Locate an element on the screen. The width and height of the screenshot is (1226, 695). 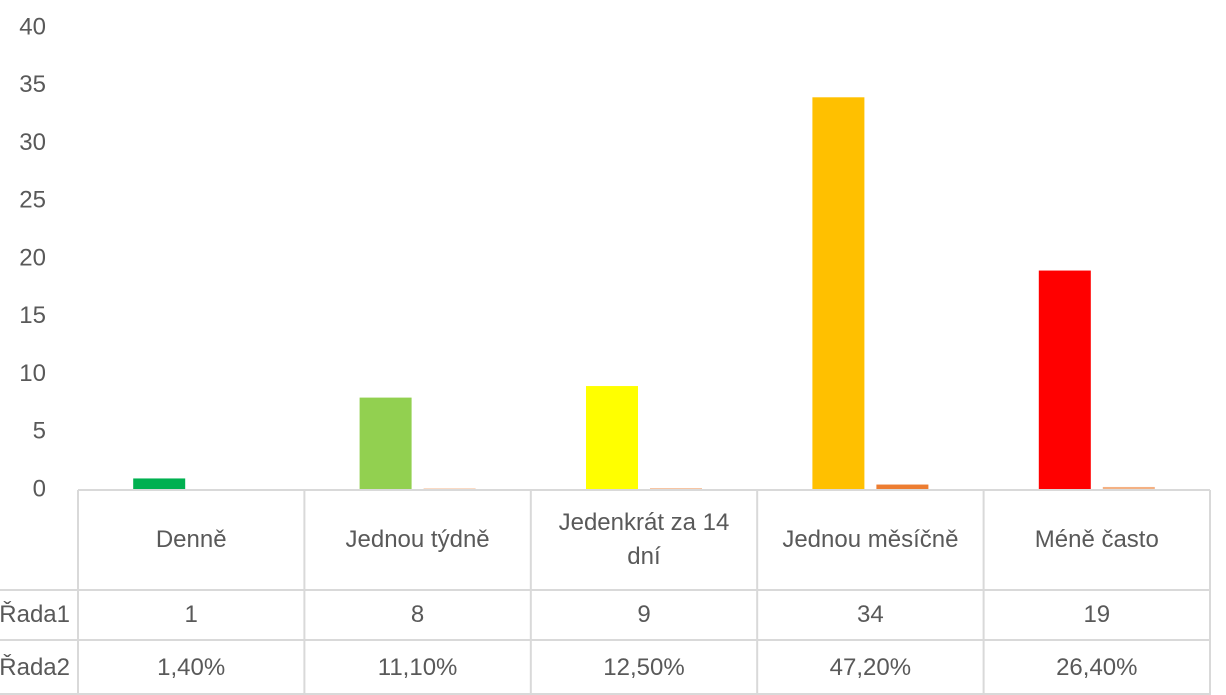
table-value-text: 1,40% is located at coordinates (191, 667).